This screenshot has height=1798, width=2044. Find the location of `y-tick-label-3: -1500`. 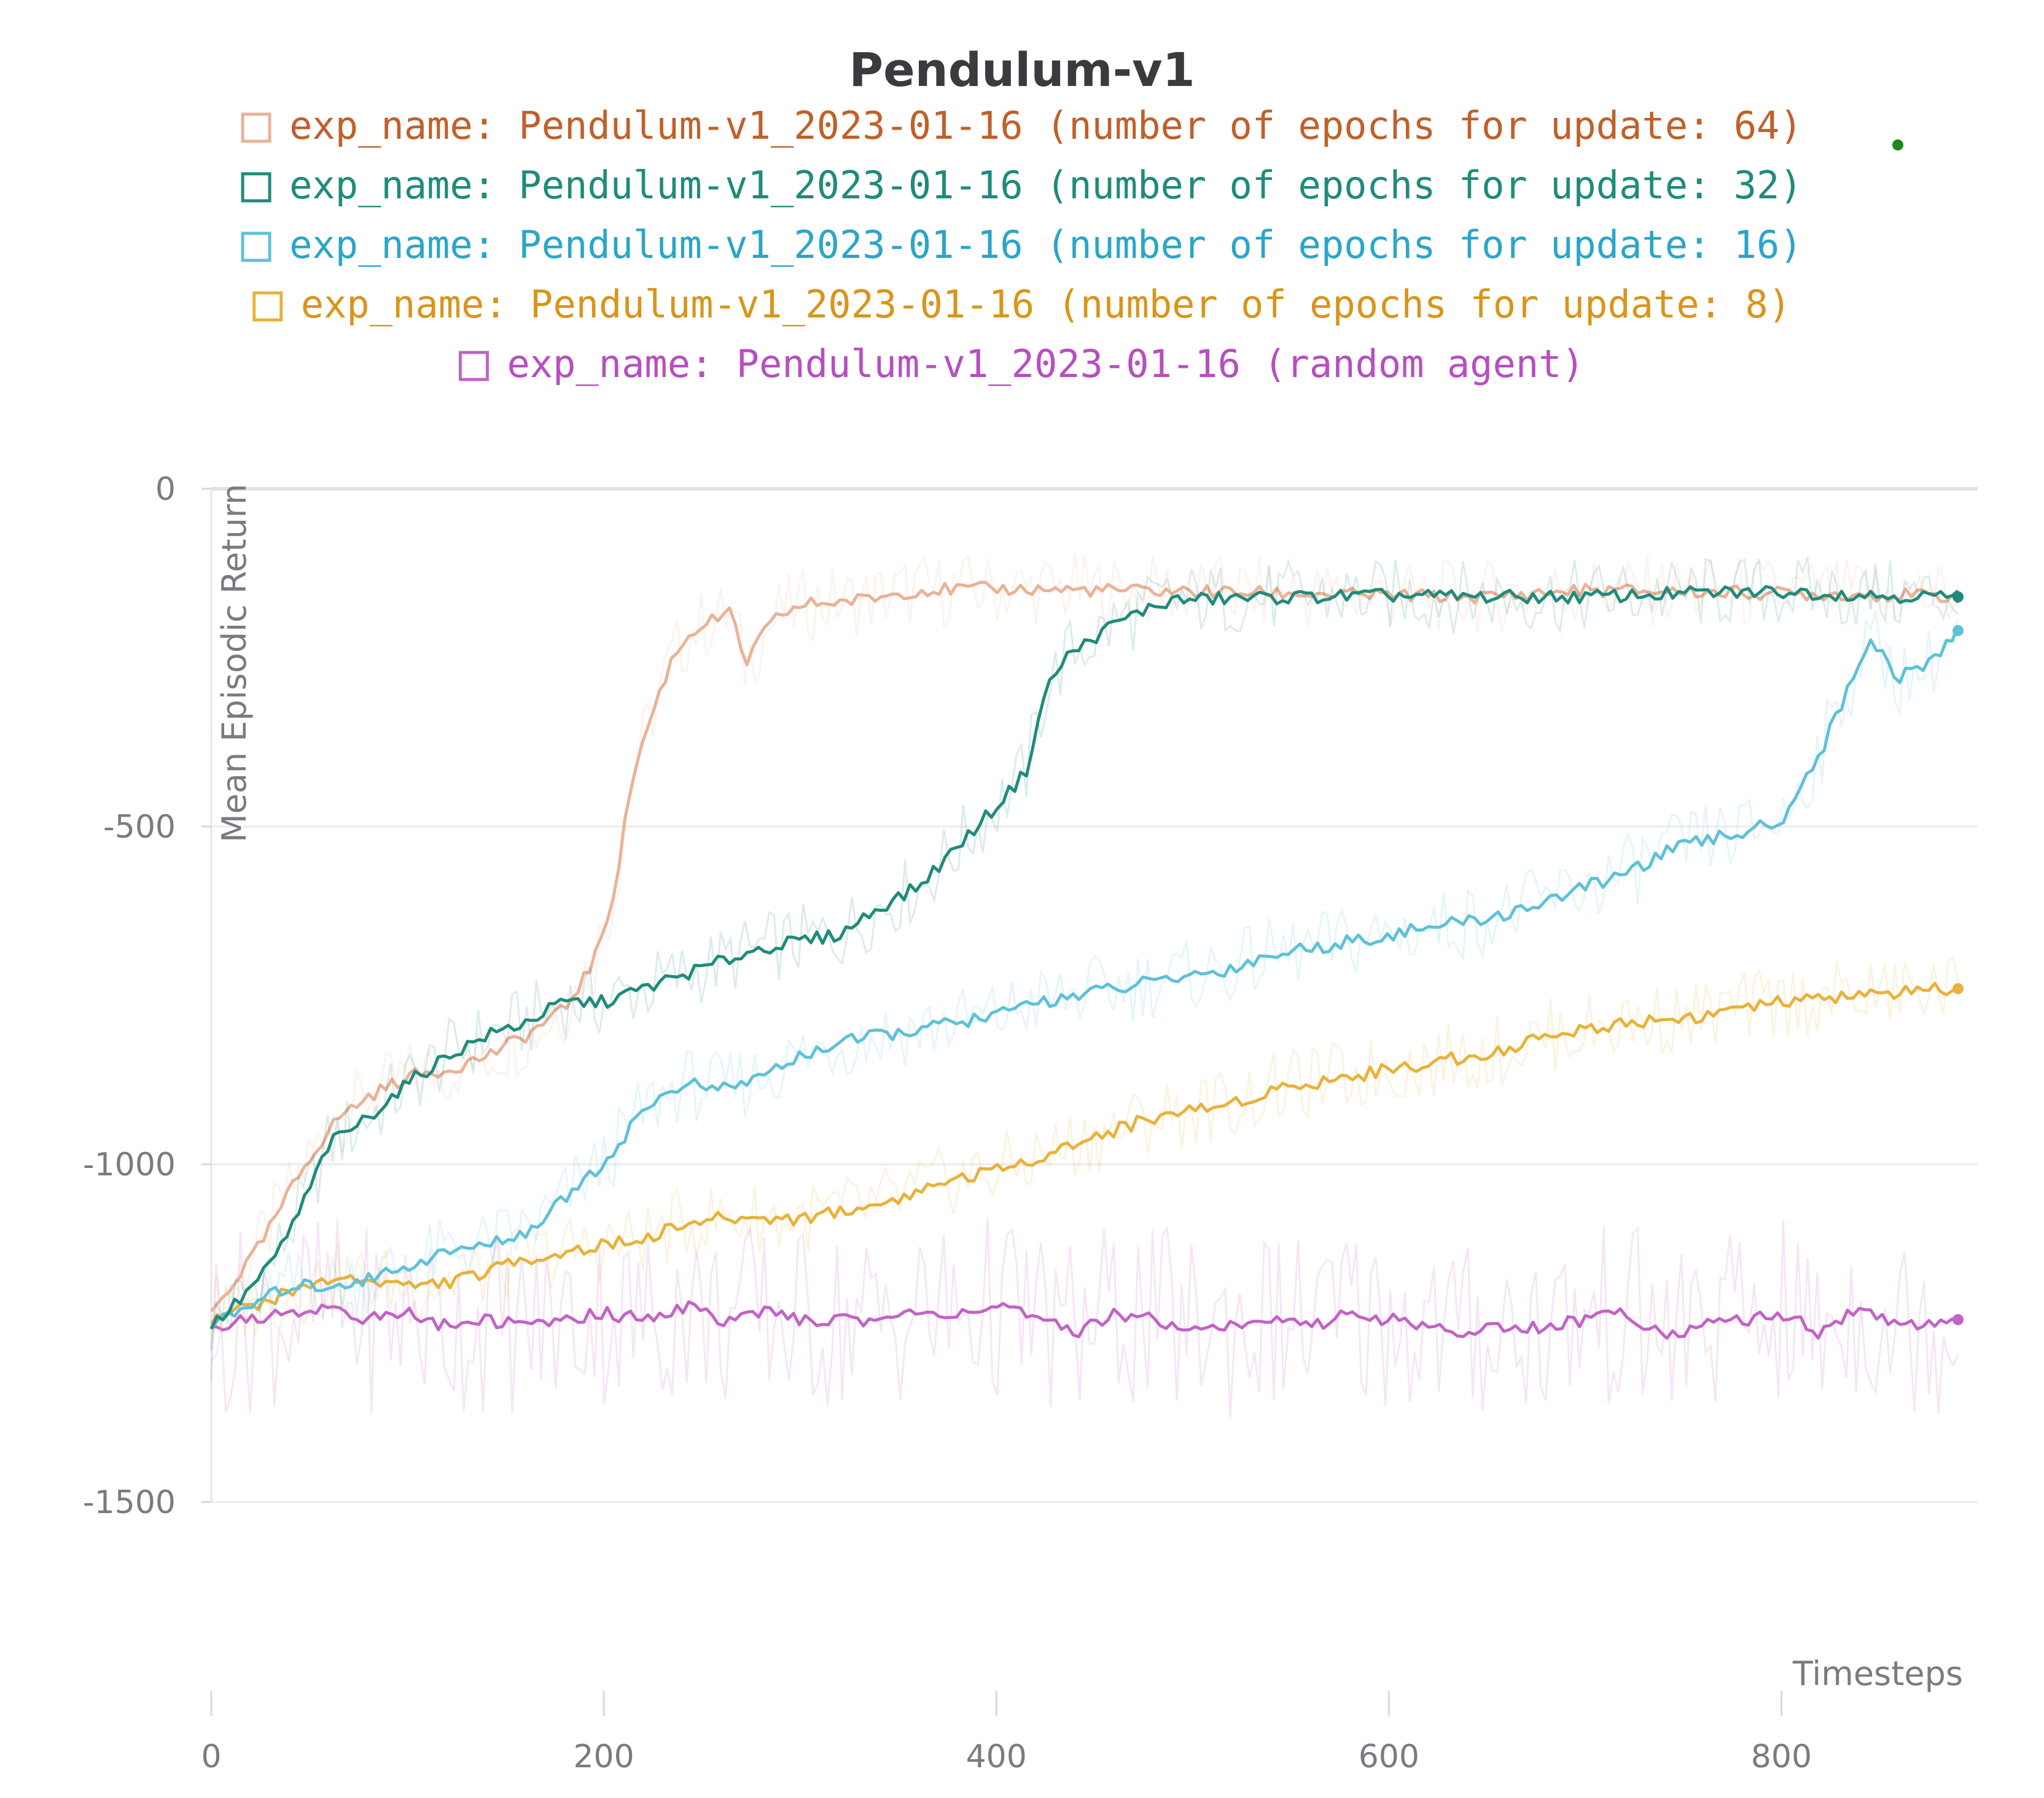

y-tick-label-3: -1500 is located at coordinates (129, 1502).